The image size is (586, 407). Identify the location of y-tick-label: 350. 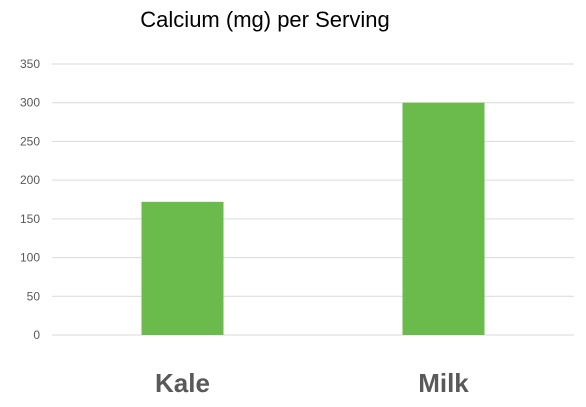
(30, 64).